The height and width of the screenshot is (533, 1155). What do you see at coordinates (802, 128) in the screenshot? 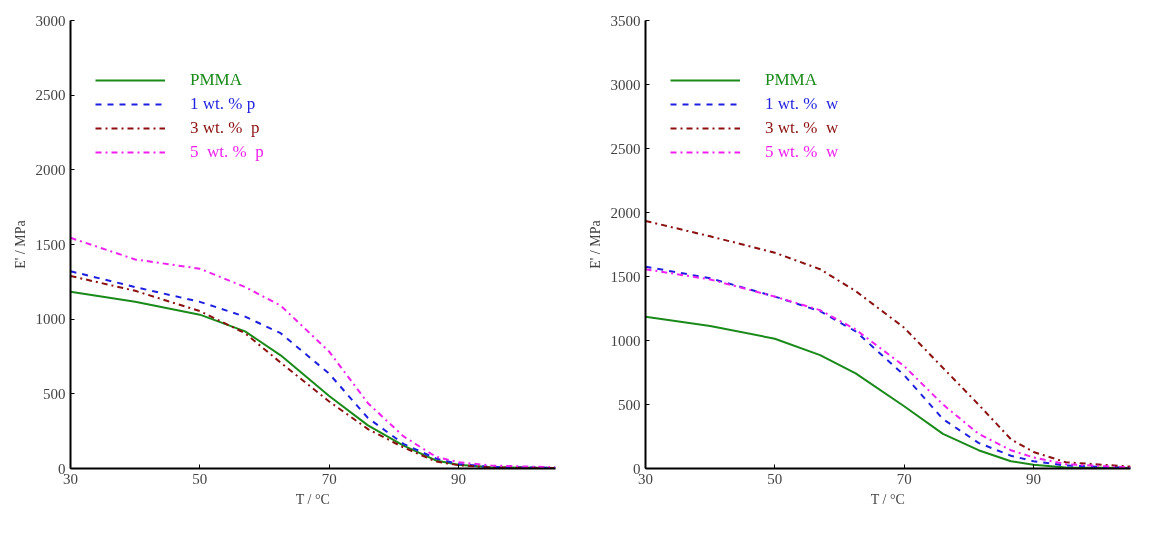
I see `legend-label: 3 wt. % w` at bounding box center [802, 128].